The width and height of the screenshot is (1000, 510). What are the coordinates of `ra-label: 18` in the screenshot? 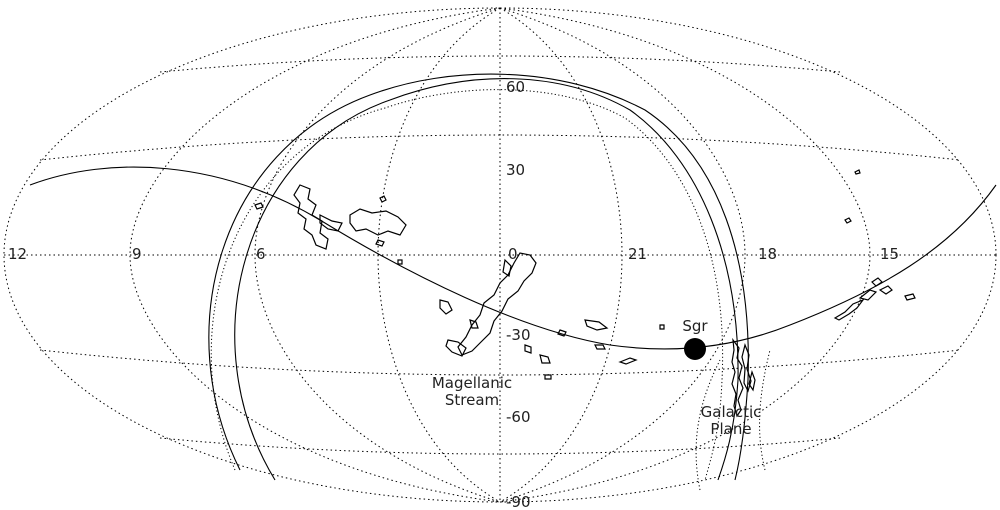 It's located at (767, 254).